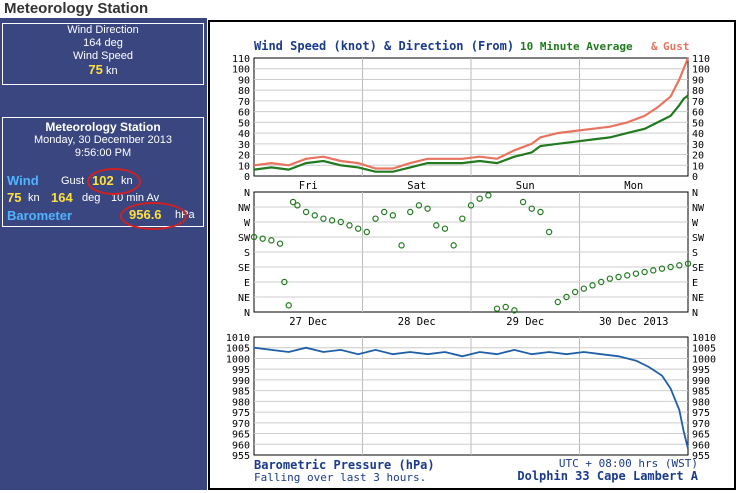  What do you see at coordinates (701, 456) in the screenshot?
I see `y-tick-label-right: 955` at bounding box center [701, 456].